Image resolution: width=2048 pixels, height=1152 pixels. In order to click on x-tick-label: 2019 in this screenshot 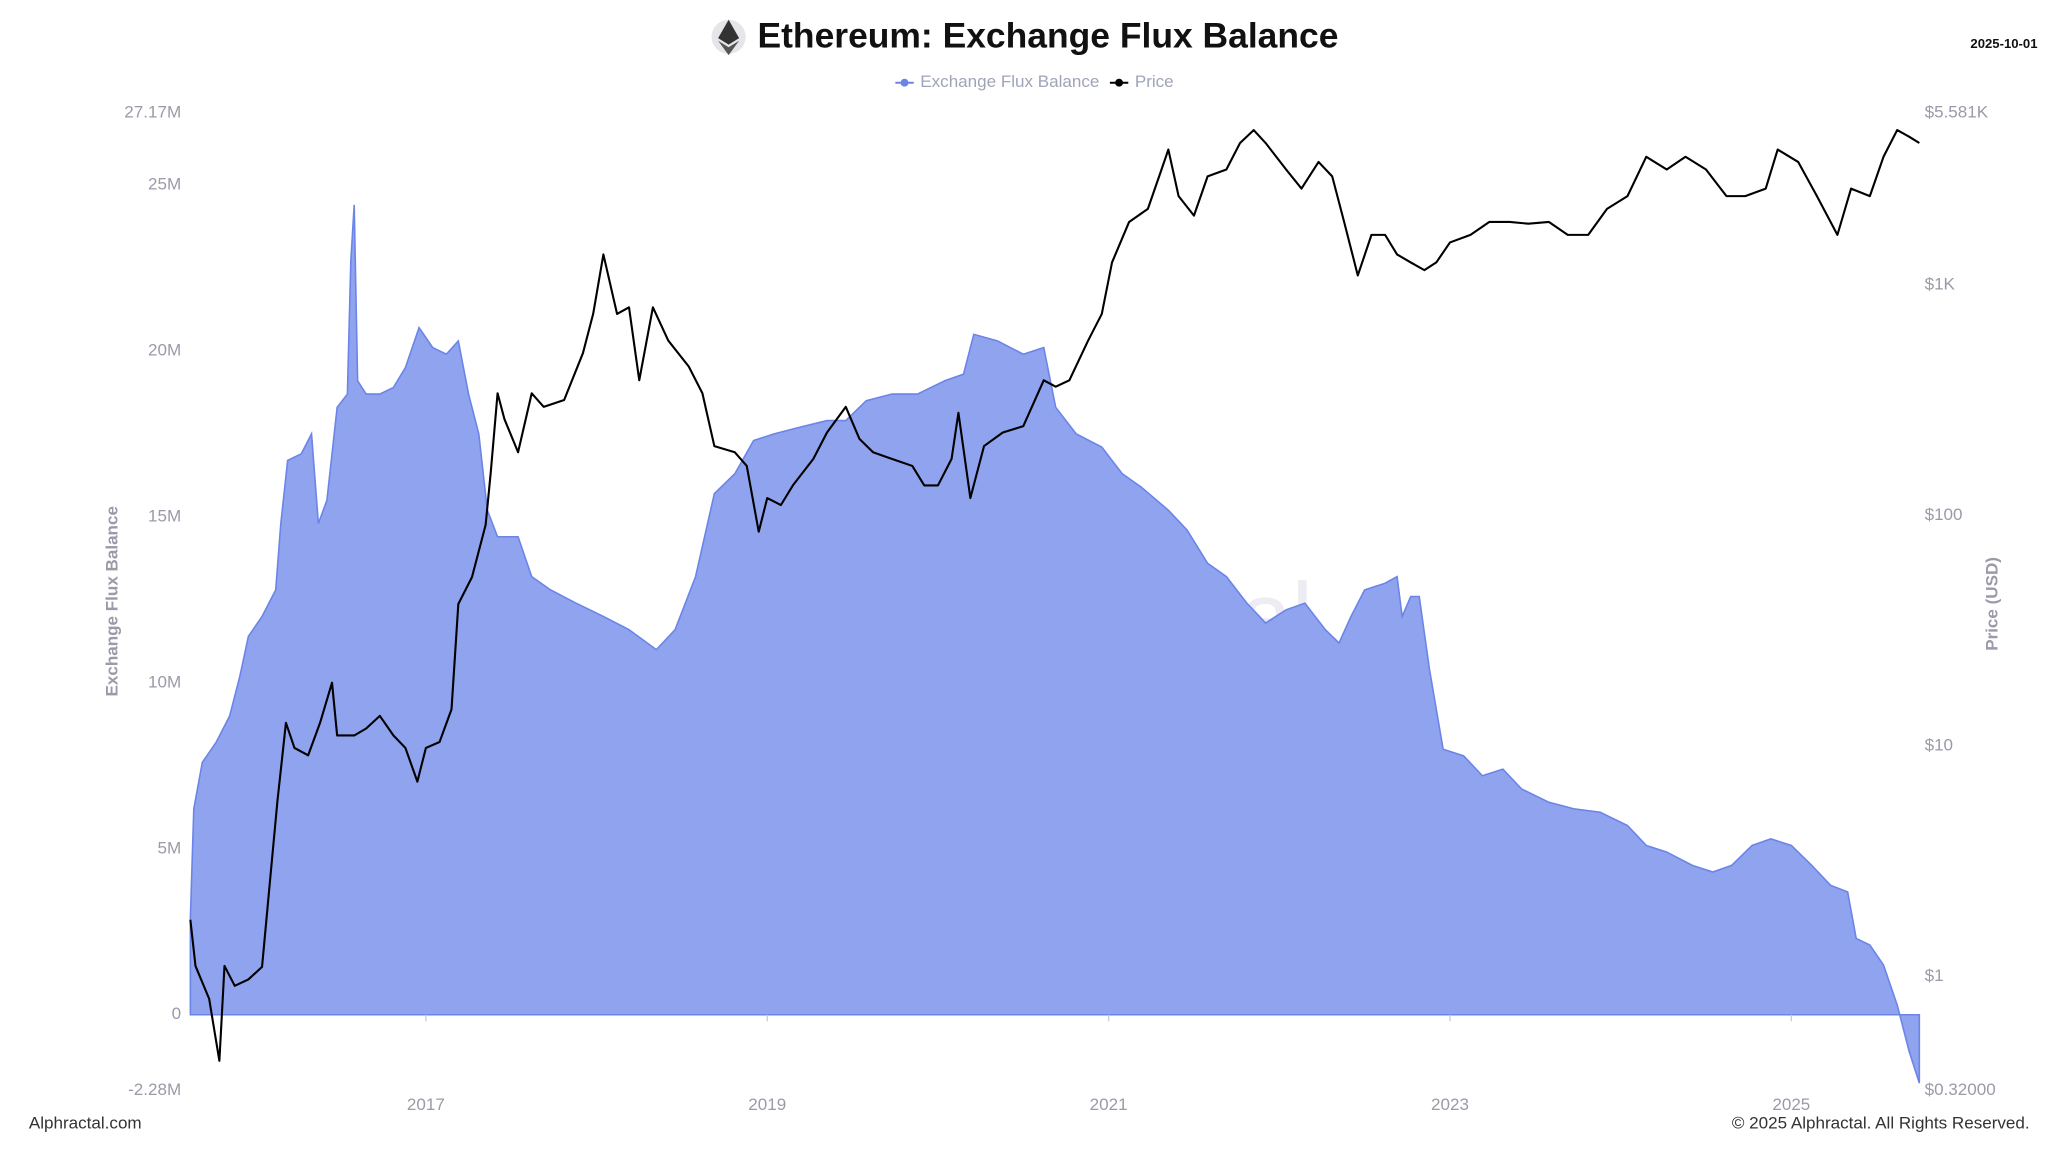, I will do `click(767, 1104)`.